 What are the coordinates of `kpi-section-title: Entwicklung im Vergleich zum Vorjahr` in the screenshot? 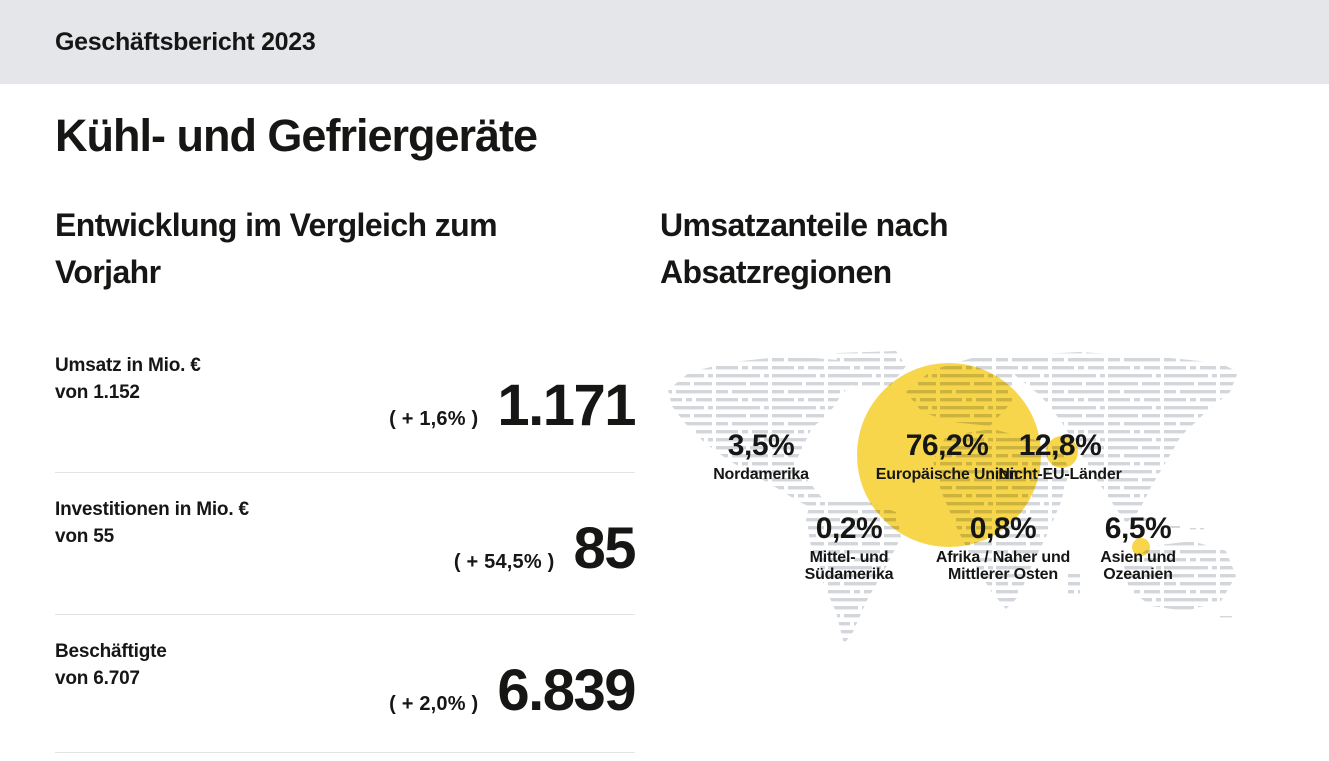 It's located at (276, 248).